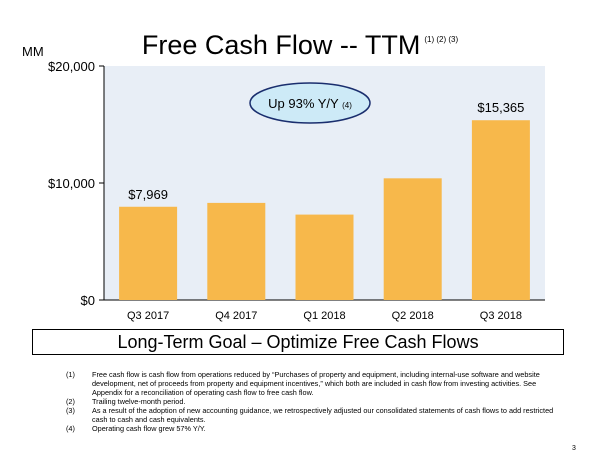 The height and width of the screenshot is (458, 600). I want to click on x-tick-label: Q2 2018, so click(413, 316).